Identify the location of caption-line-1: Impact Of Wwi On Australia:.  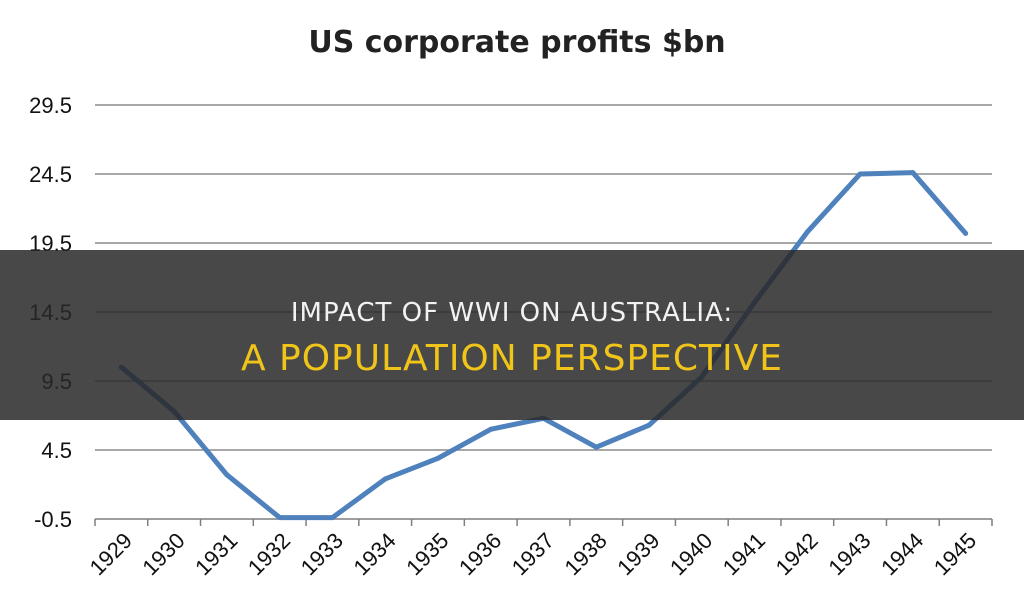
(512, 313).